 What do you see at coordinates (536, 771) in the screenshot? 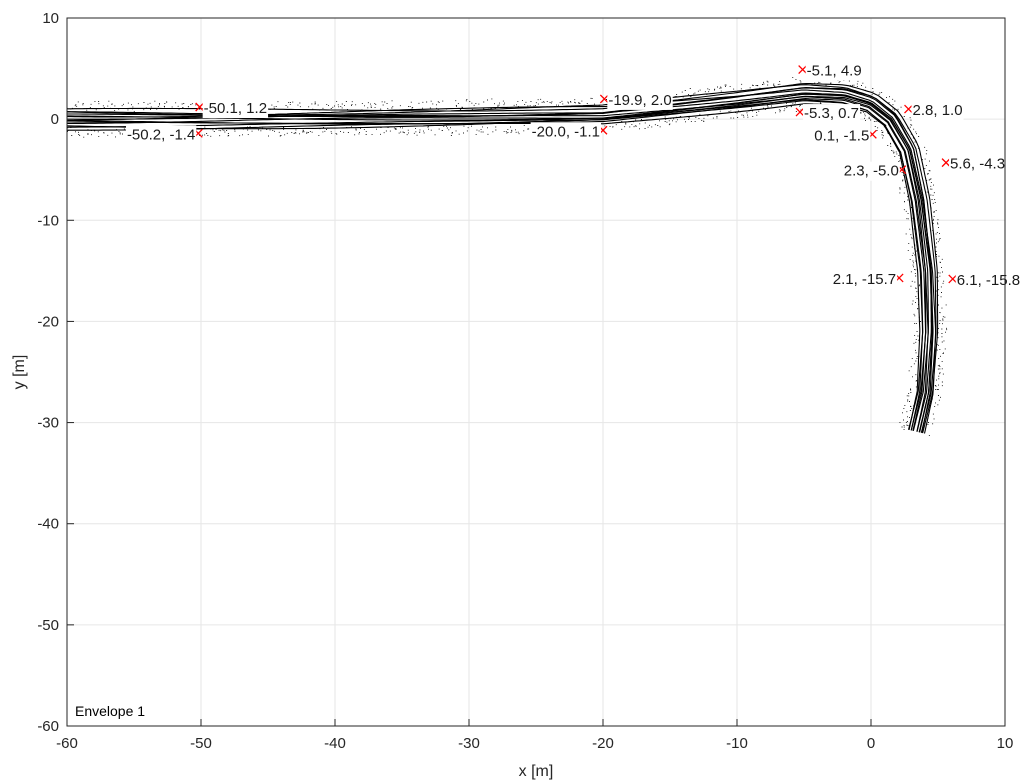
I see `x-axis-label: x [m]` at bounding box center [536, 771].